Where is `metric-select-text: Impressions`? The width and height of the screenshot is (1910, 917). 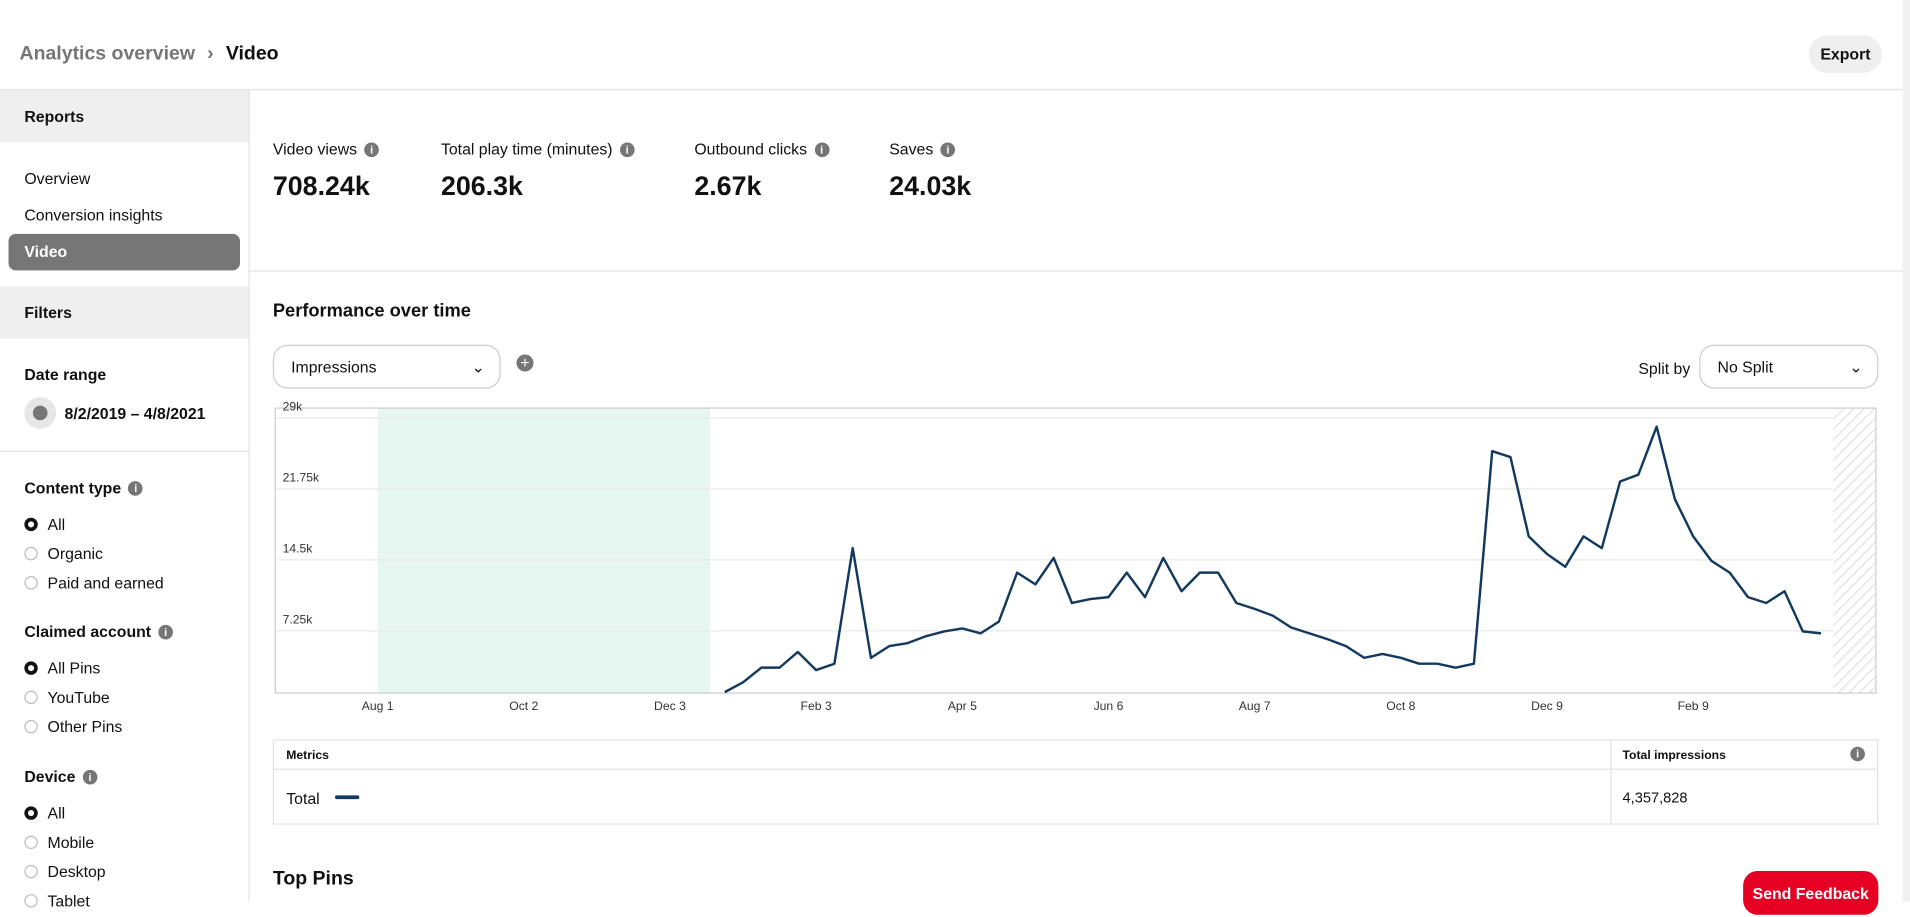 metric-select-text: Impressions is located at coordinates (334, 367).